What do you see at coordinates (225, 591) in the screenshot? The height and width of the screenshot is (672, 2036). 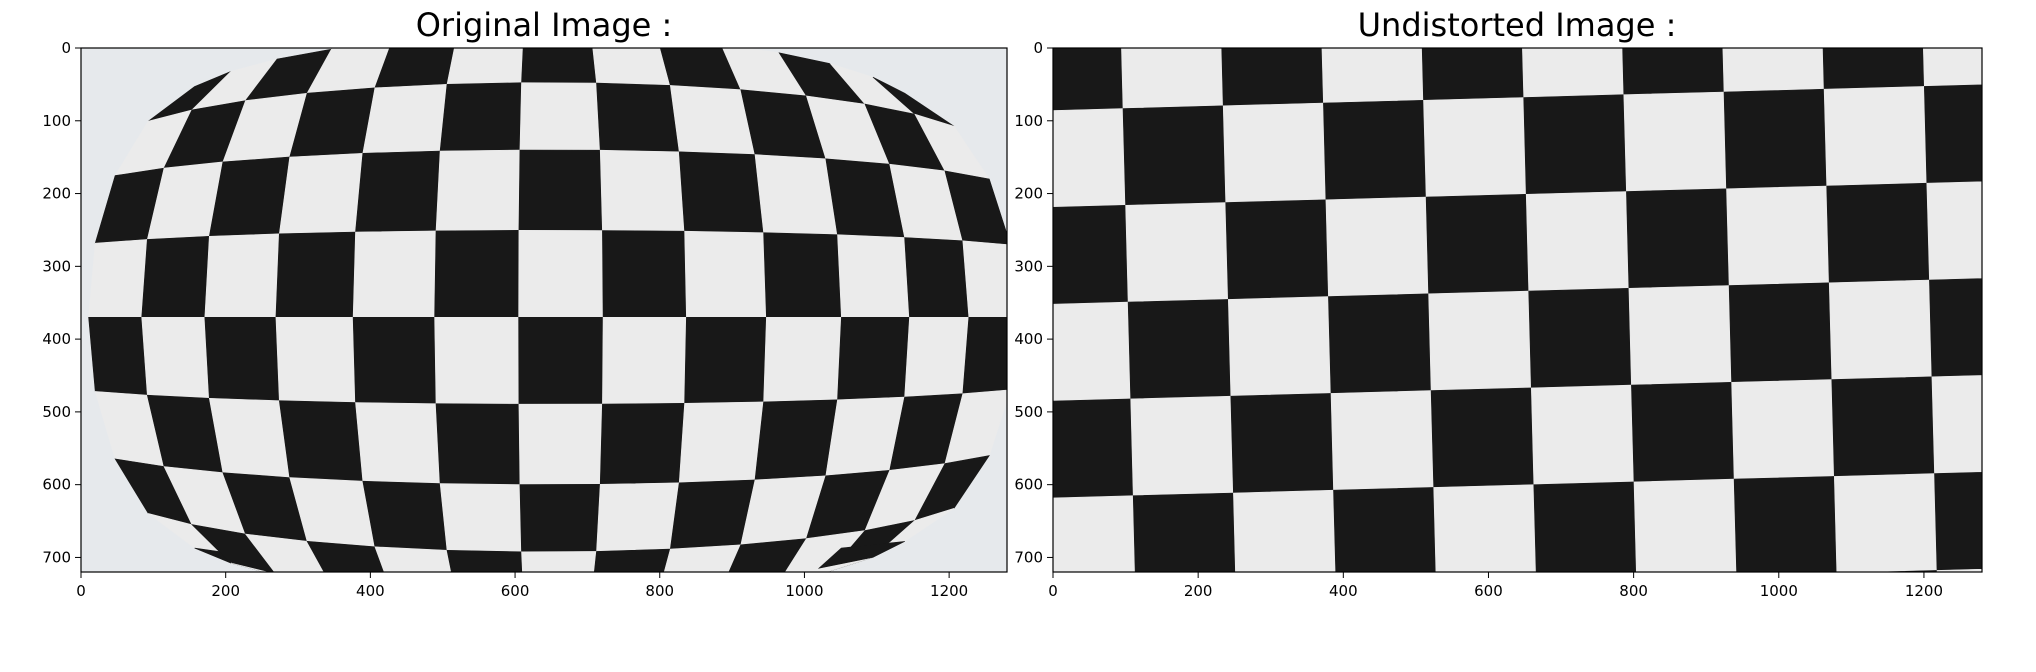 I see `x-tick-label: 200` at bounding box center [225, 591].